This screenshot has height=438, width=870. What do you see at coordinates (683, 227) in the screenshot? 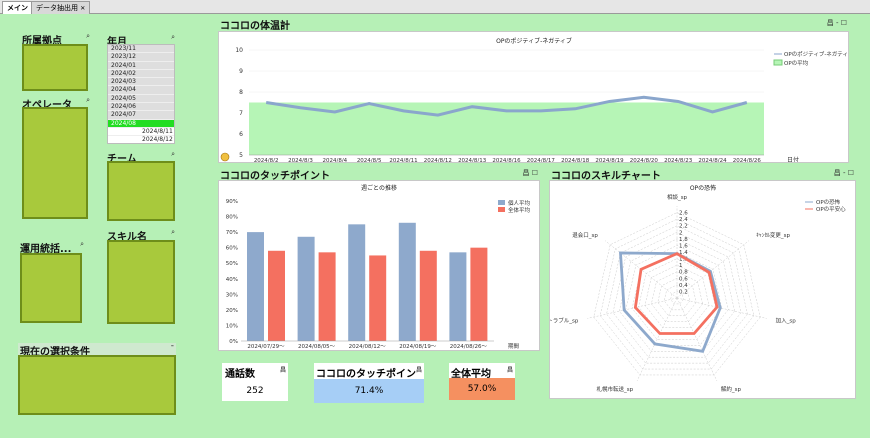
I see `r-tick-label: 2.2` at bounding box center [683, 227].